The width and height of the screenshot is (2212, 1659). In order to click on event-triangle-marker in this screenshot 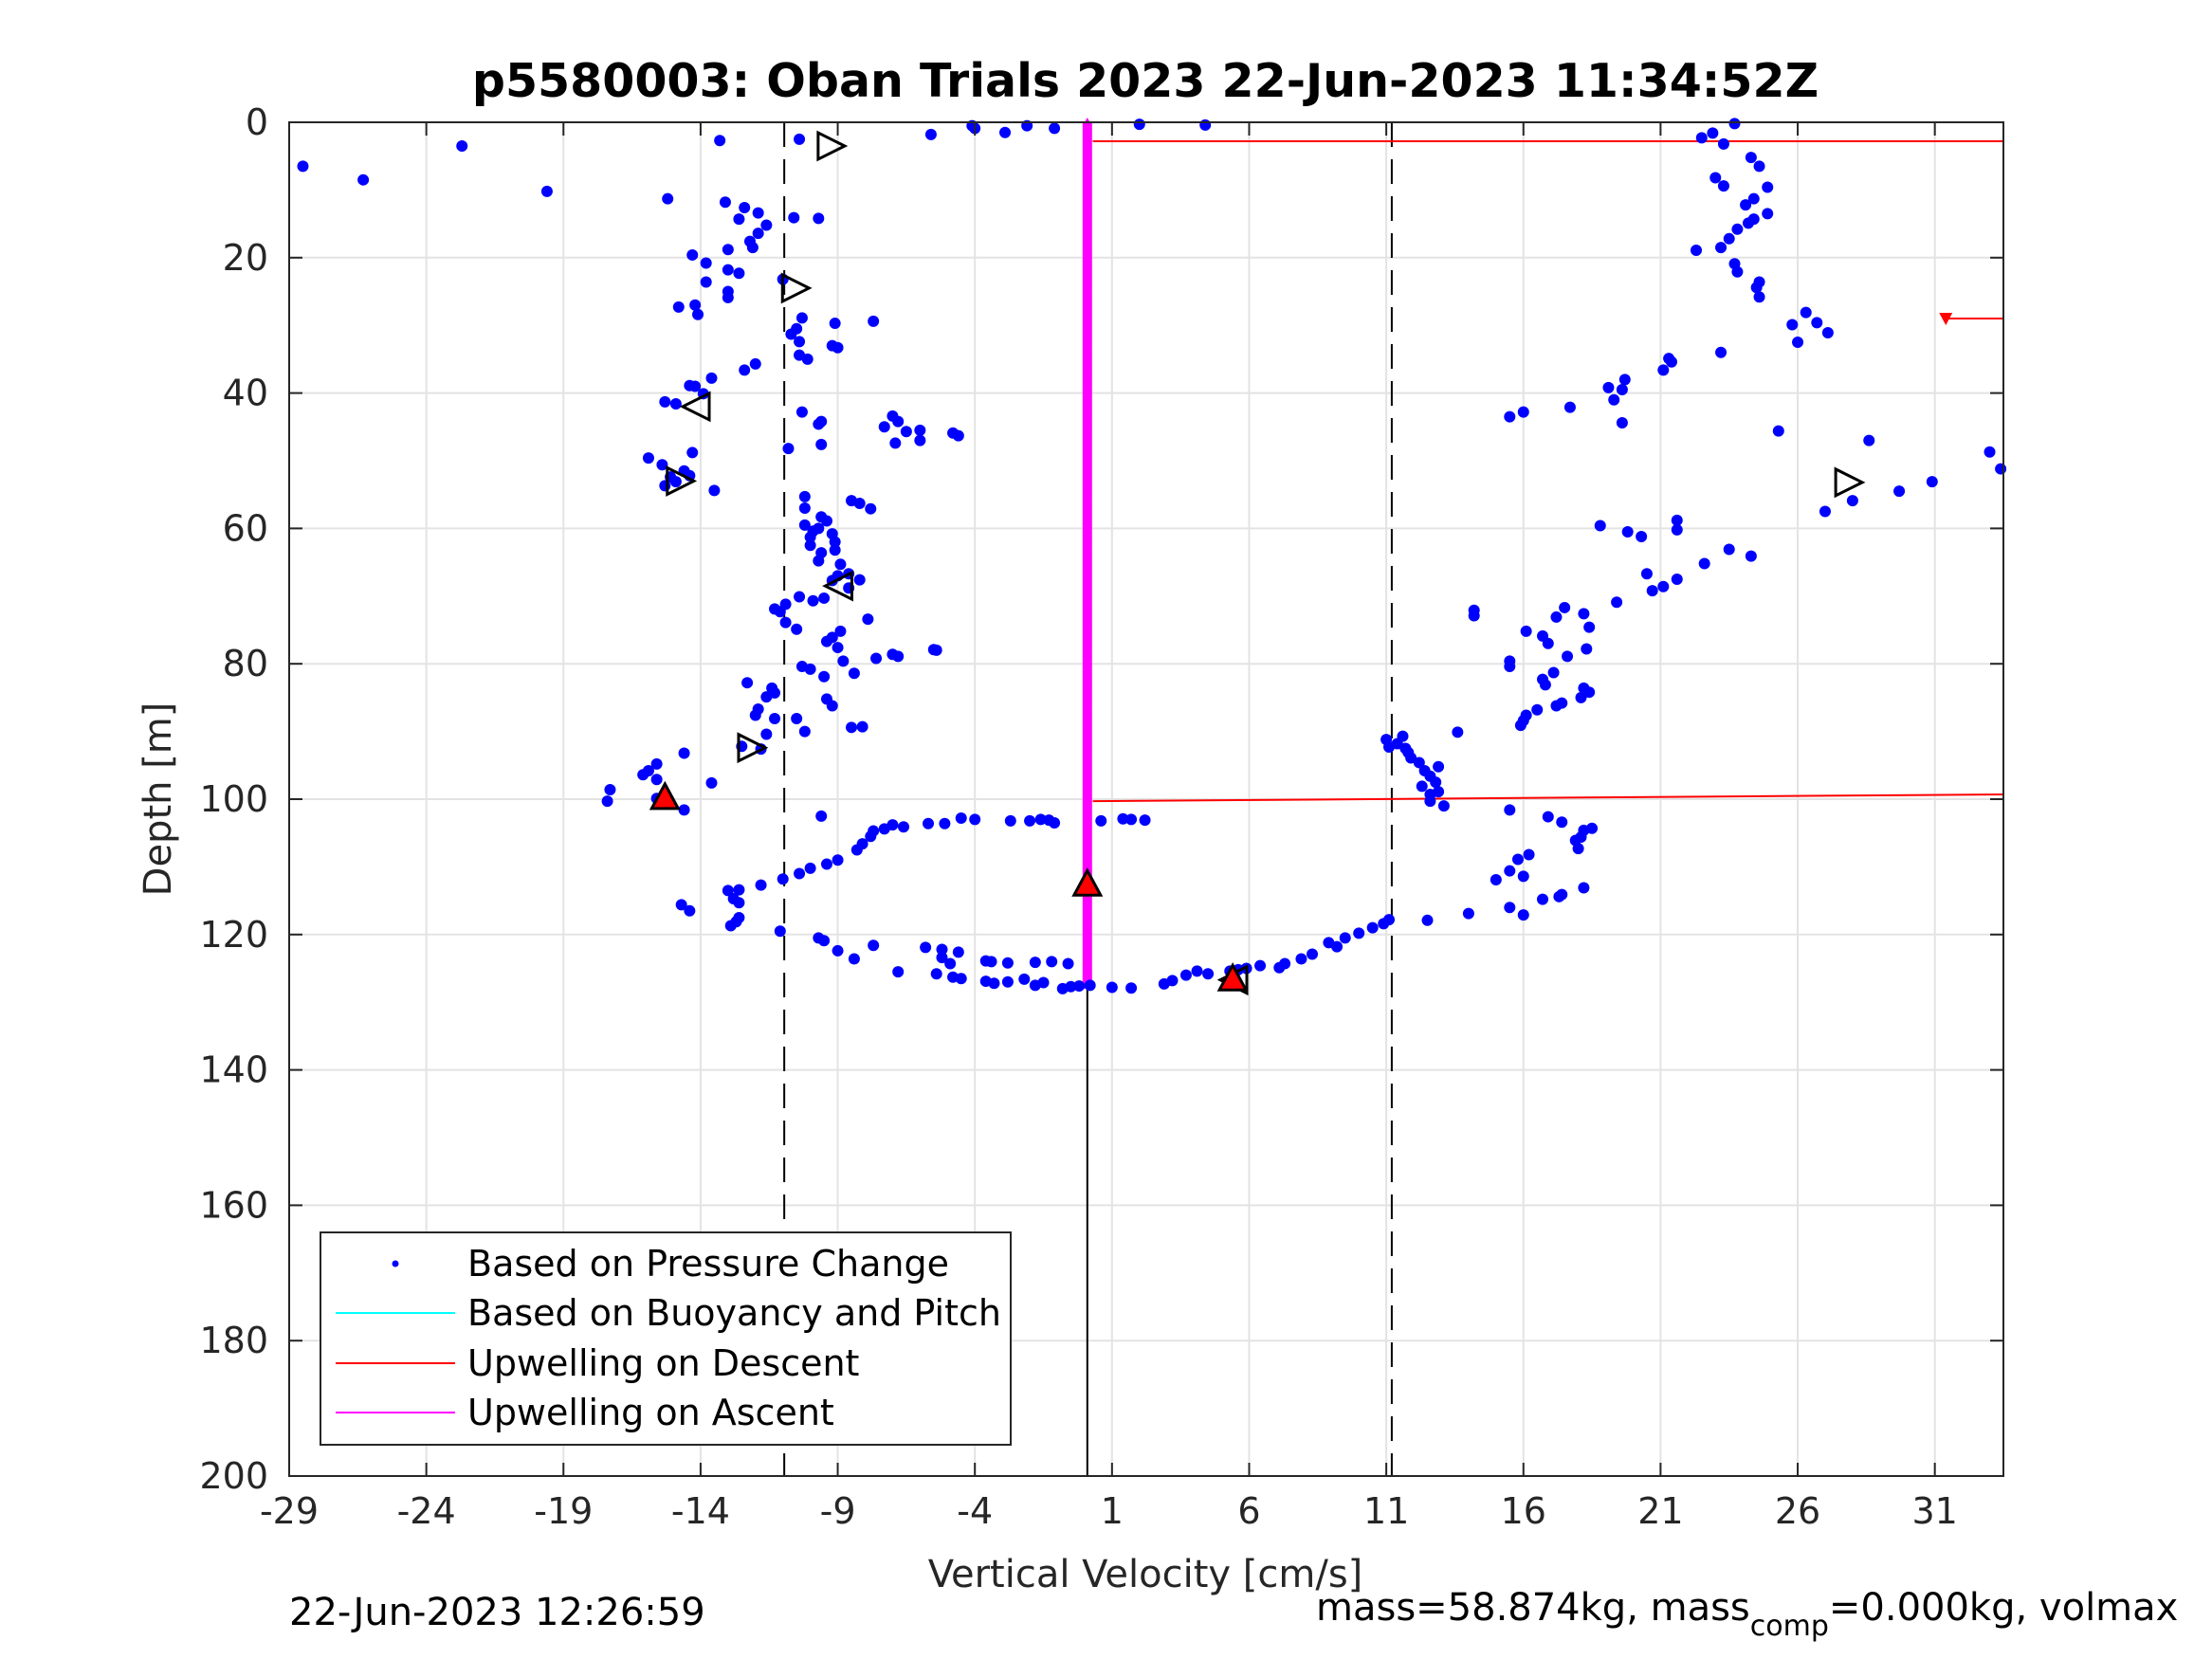, I will do `click(1232, 977)`.